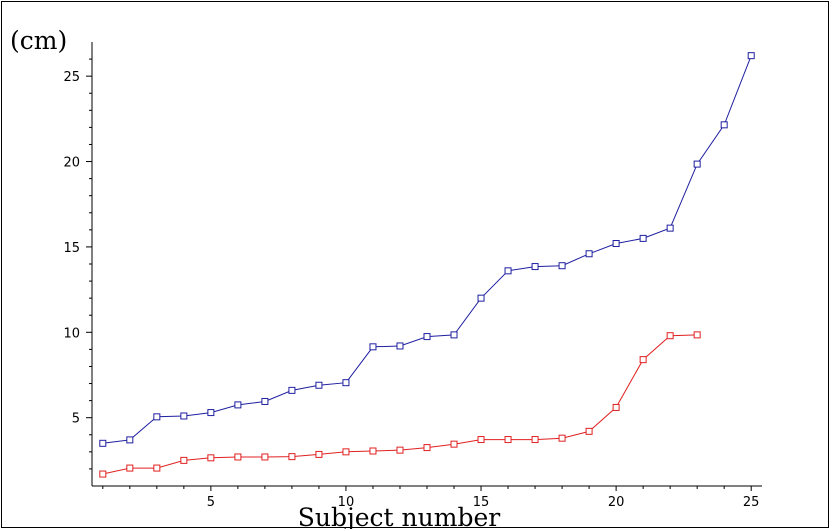  I want to click on x-axis-label: Subject number, so click(399, 516).